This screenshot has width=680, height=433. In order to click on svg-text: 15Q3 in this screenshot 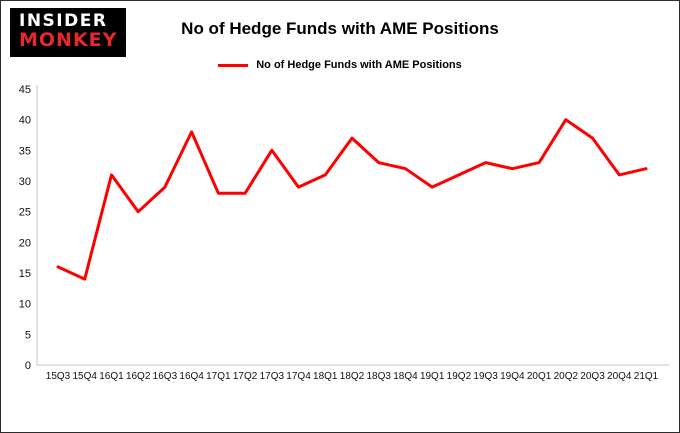, I will do `click(58, 376)`.